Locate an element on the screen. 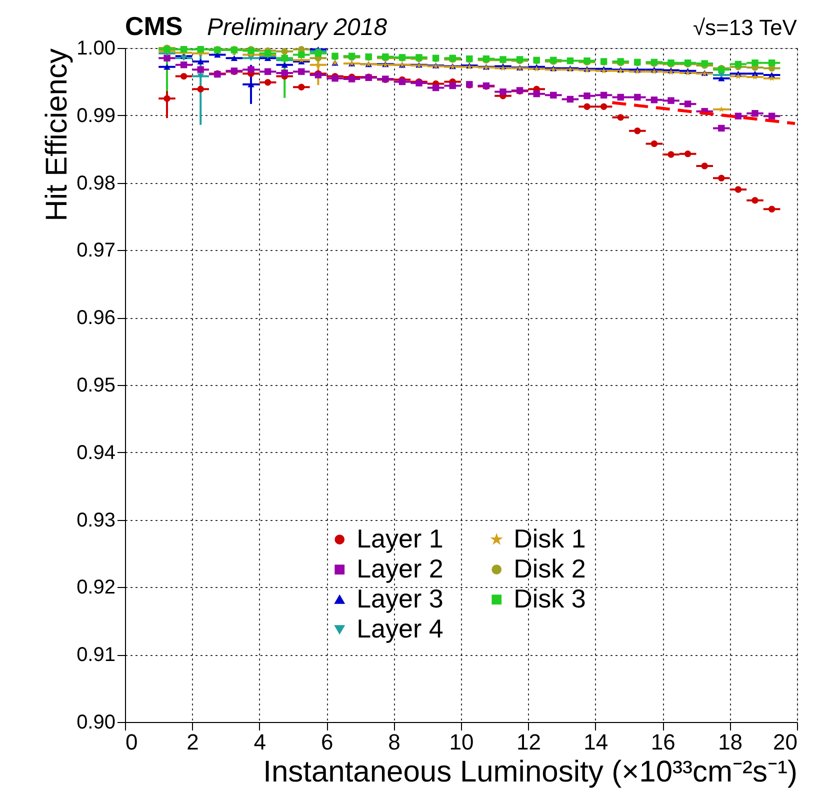 Image resolution: width=813 pixels, height=790 pixels. y-tick-label: 0.96 is located at coordinates (96, 318).